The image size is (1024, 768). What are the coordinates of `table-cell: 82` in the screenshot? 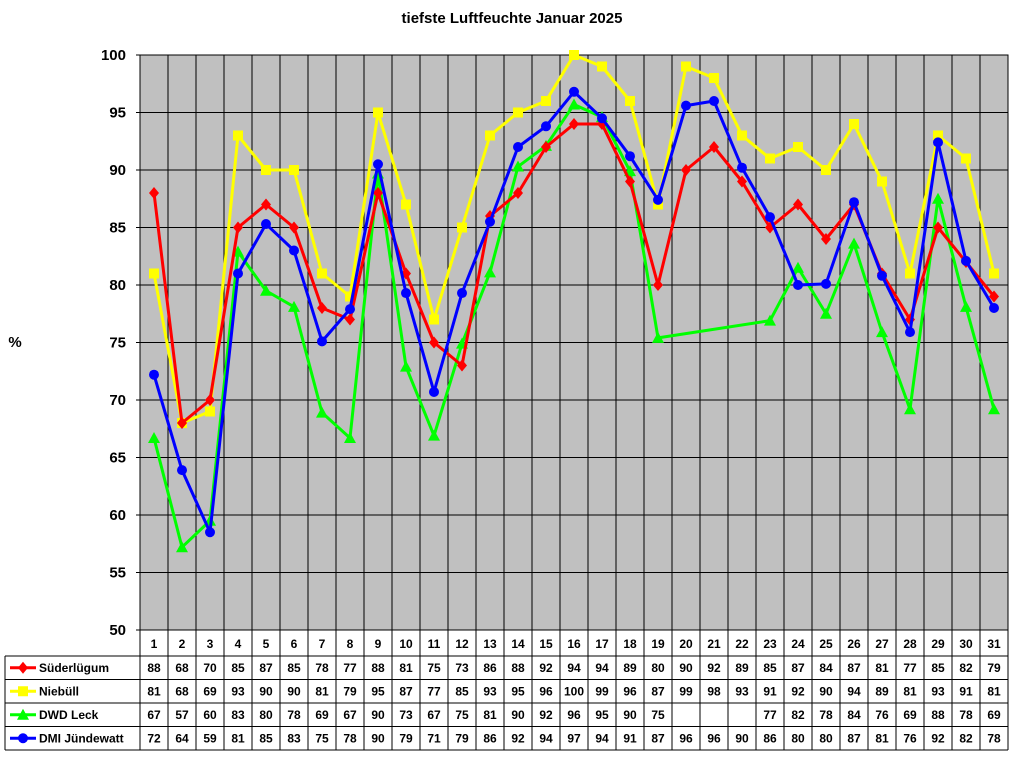 It's located at (966, 738).